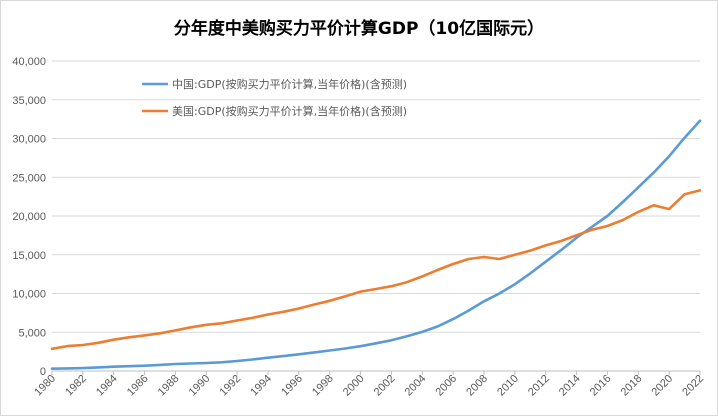  I want to click on legend-label-china: 中国:GDP(按购买力平价计算,当年价格)(含预测), so click(289, 84).